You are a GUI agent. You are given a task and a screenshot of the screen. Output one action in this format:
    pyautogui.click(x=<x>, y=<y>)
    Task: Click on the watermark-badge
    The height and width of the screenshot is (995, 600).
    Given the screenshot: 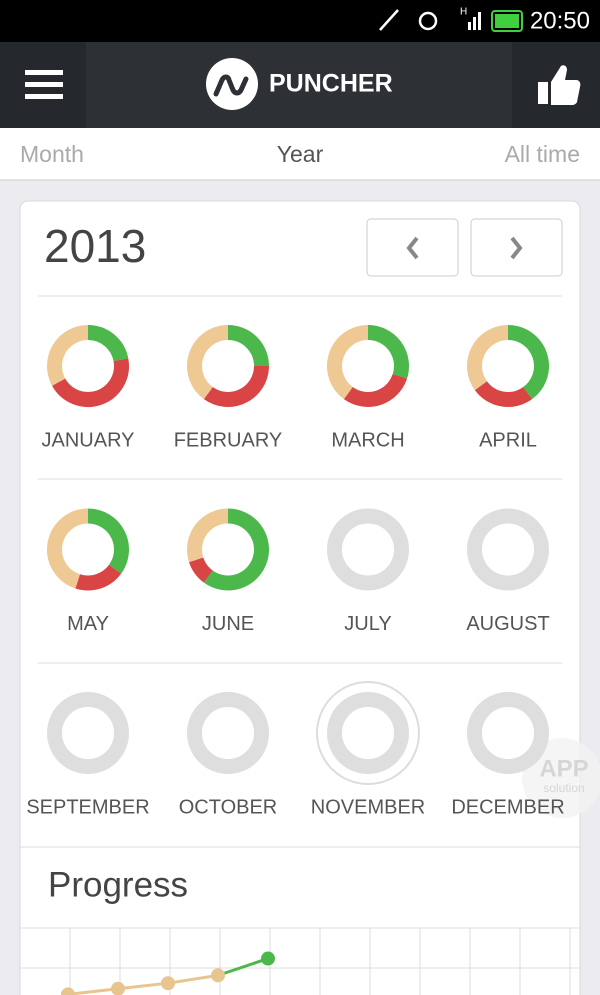 What is the action you would take?
    pyautogui.click(x=561, y=778)
    